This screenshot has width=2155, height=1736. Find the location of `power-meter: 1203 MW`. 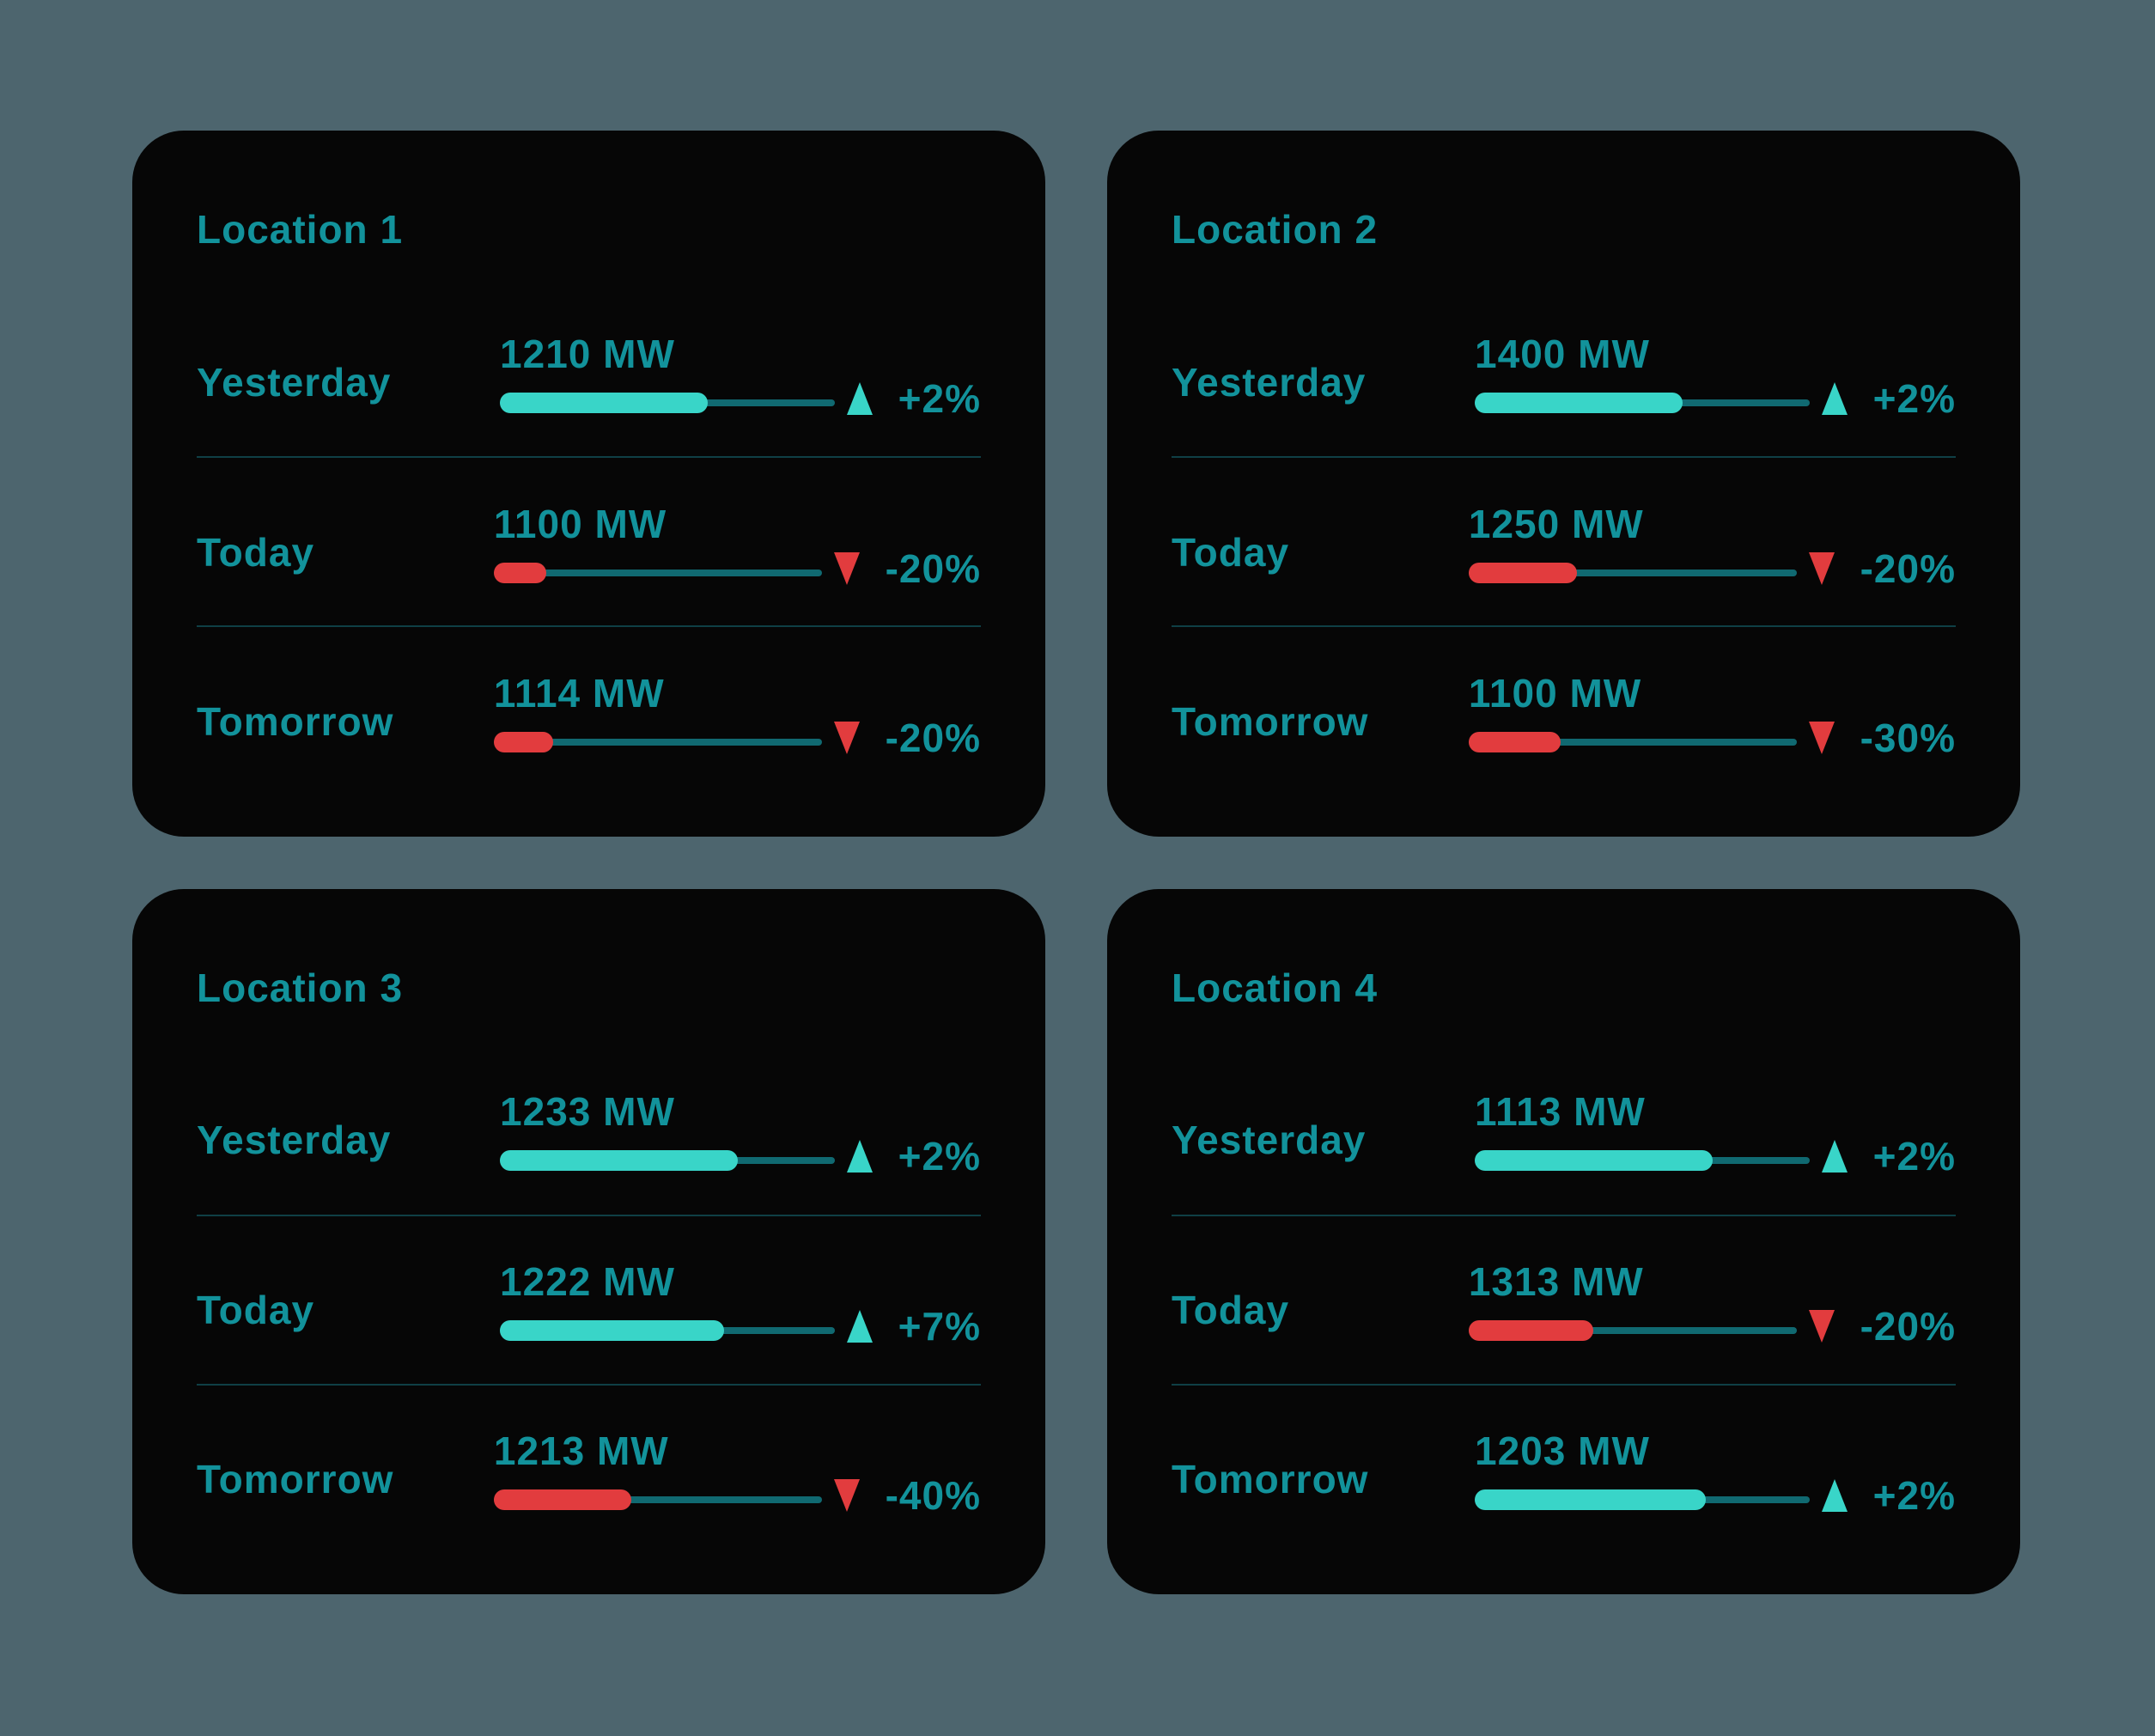

power-meter: 1203 MW is located at coordinates (1642, 1469).